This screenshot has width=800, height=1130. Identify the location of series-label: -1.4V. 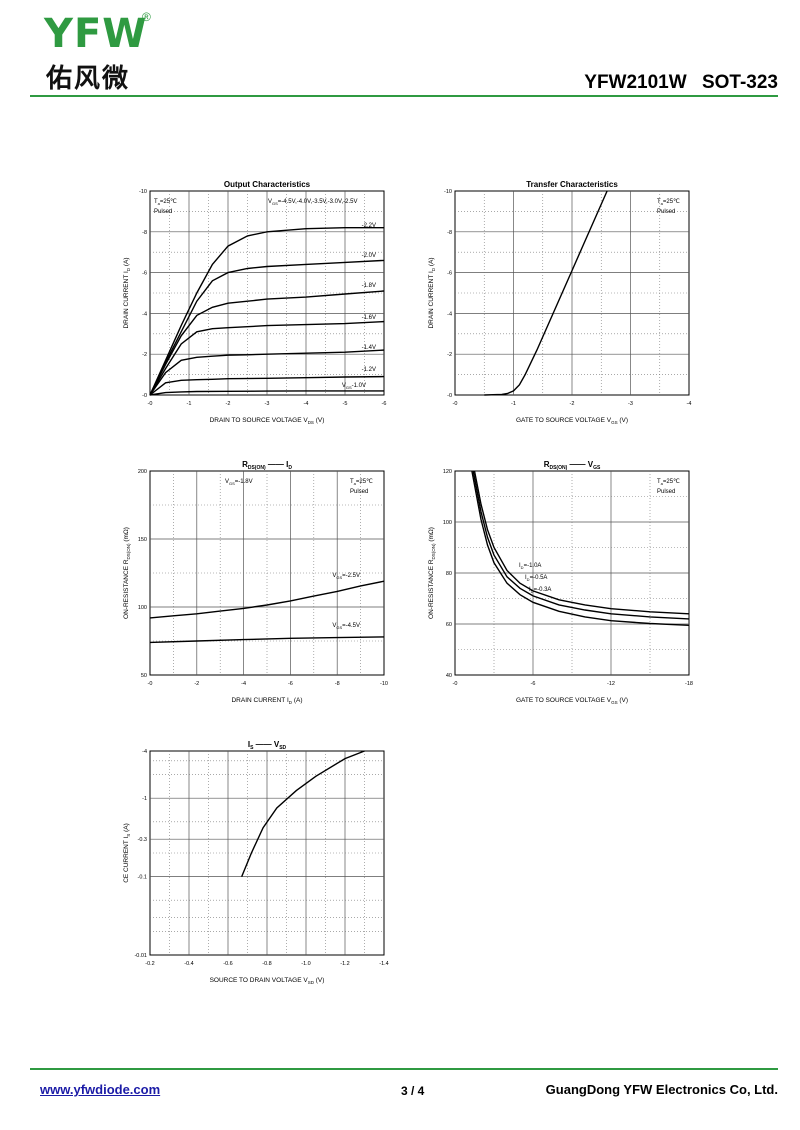
(369, 348).